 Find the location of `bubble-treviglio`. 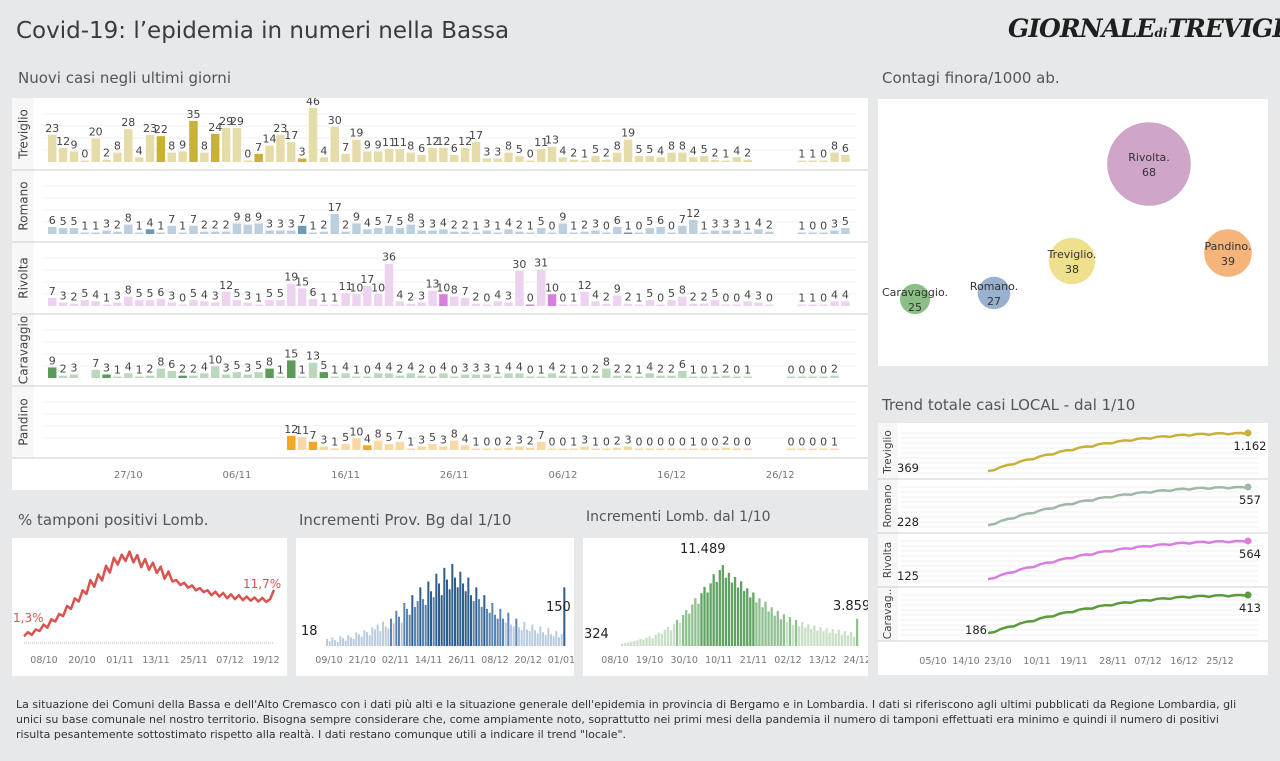

bubble-treviglio is located at coordinates (1072, 261).